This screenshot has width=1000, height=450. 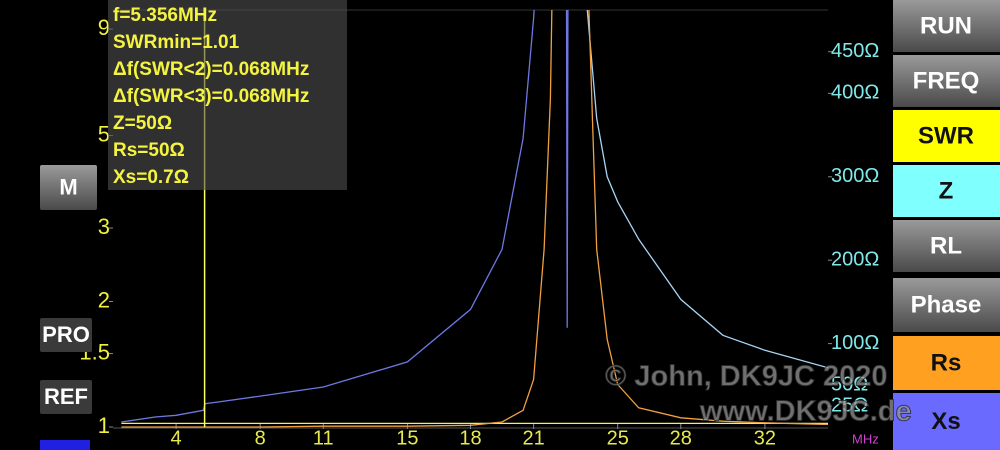 What do you see at coordinates (142, 123) in the screenshot?
I see `readout-line: Z=50Ω` at bounding box center [142, 123].